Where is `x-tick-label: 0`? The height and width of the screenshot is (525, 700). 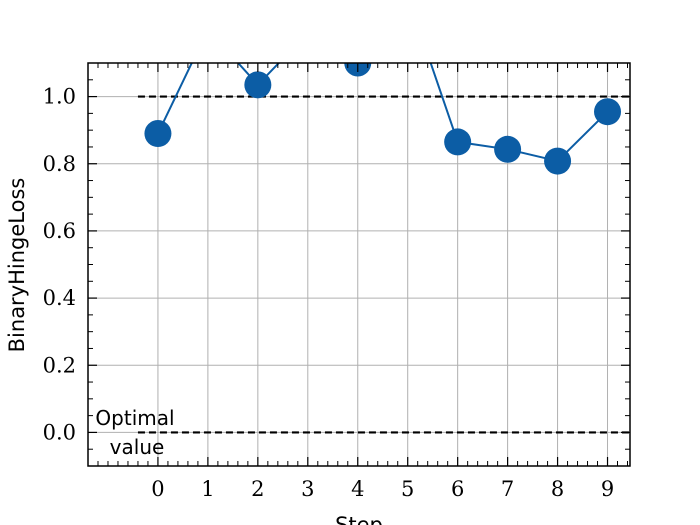
x-tick-label: 0 is located at coordinates (157, 489).